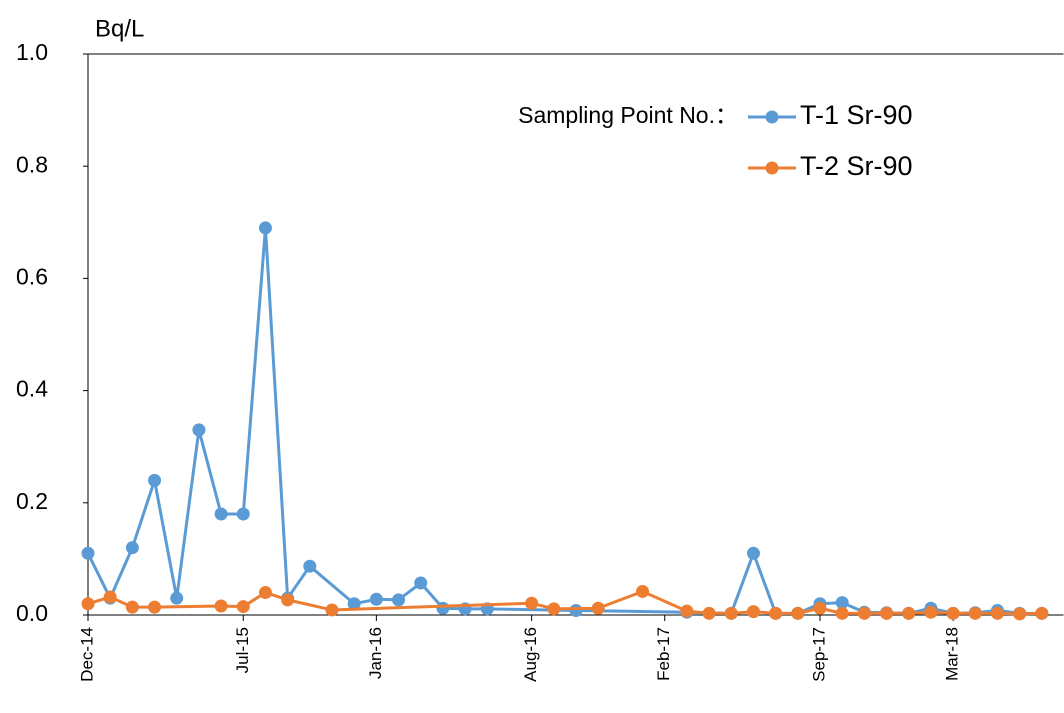 The height and width of the screenshot is (713, 1064). I want to click on y-tick-label: 0.6, so click(32, 276).